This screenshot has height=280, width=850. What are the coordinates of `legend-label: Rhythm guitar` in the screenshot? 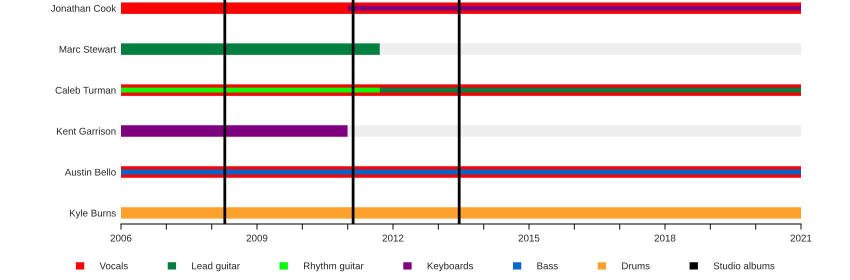 It's located at (334, 267).